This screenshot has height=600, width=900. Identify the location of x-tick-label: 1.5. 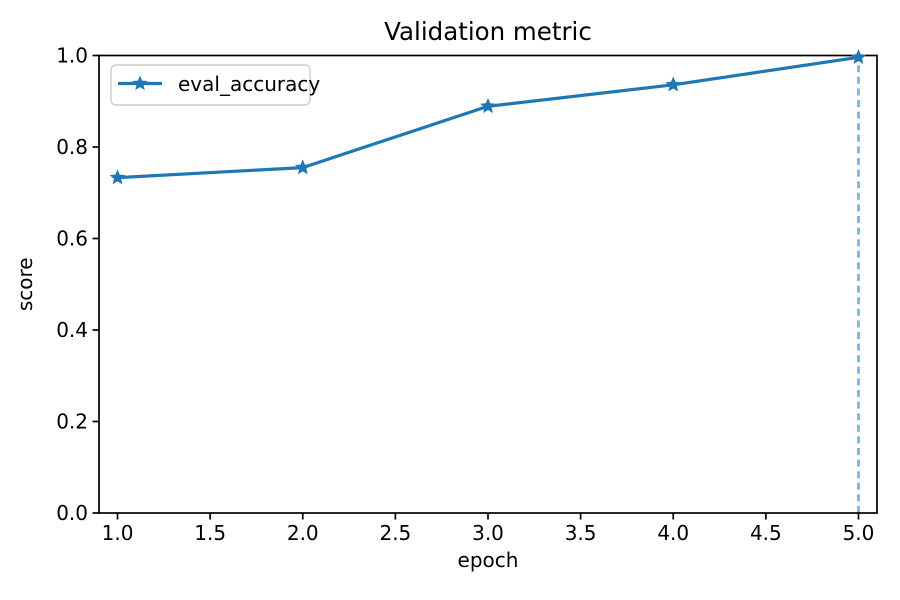
(210, 533).